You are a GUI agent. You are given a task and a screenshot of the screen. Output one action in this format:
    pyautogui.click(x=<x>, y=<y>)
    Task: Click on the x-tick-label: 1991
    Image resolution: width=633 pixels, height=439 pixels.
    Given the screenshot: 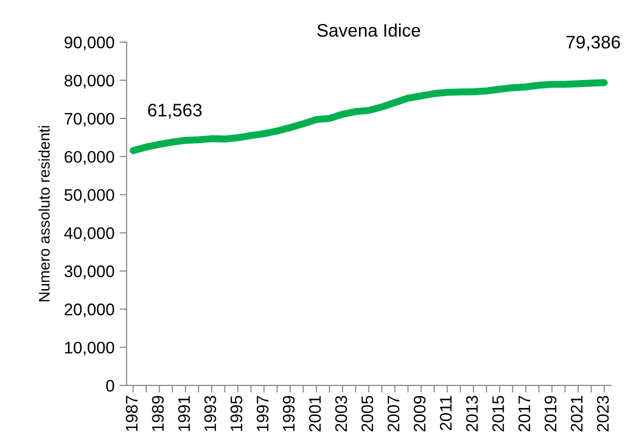 What is the action you would take?
    pyautogui.click(x=184, y=413)
    